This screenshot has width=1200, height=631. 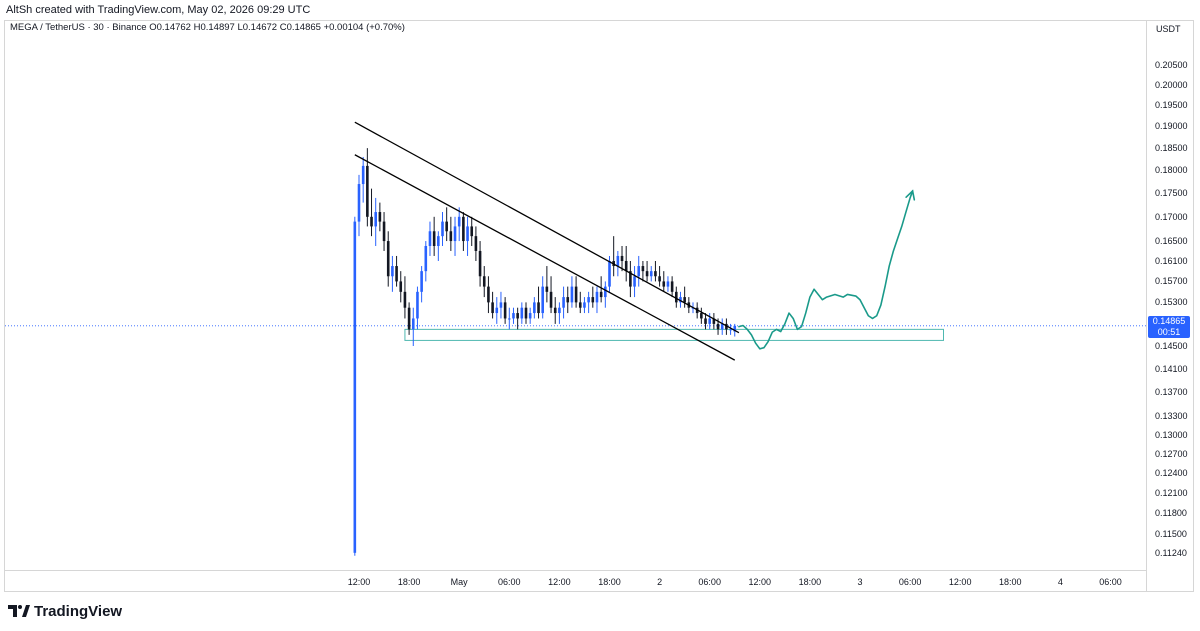 What do you see at coordinates (674, 334) in the screenshot?
I see `support-zone-group` at bounding box center [674, 334].